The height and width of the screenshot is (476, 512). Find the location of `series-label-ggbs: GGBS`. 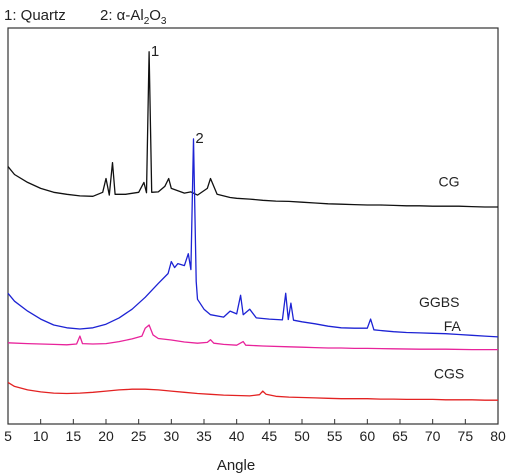

series-label-ggbs: GGBS is located at coordinates (439, 302).